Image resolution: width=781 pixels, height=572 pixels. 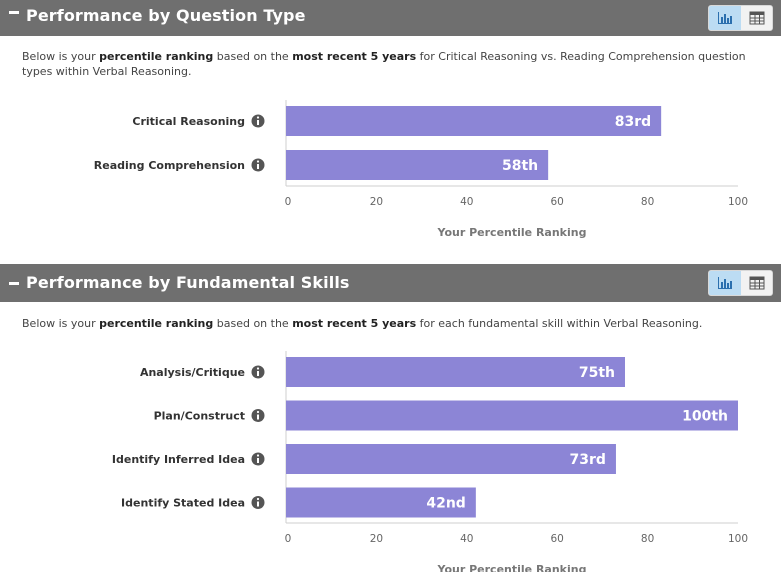 What do you see at coordinates (188, 121) in the screenshot?
I see `category-label: Critical Reasoning` at bounding box center [188, 121].